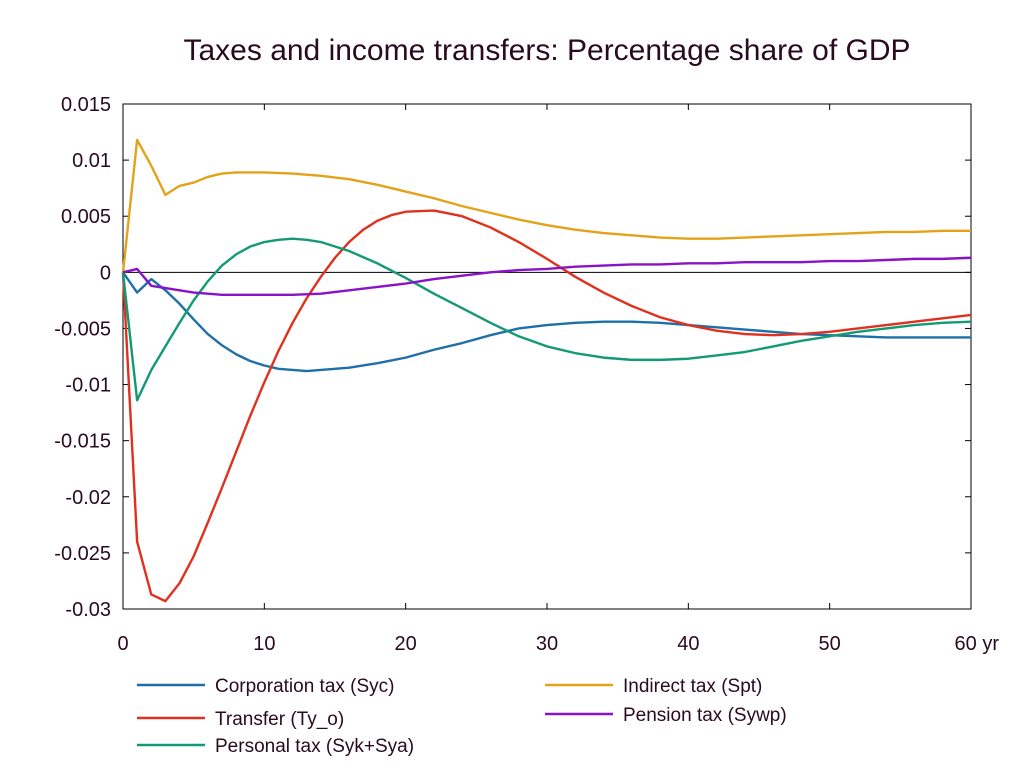  What do you see at coordinates (82, 442) in the screenshot?
I see `y-tick-label: -0.015` at bounding box center [82, 442].